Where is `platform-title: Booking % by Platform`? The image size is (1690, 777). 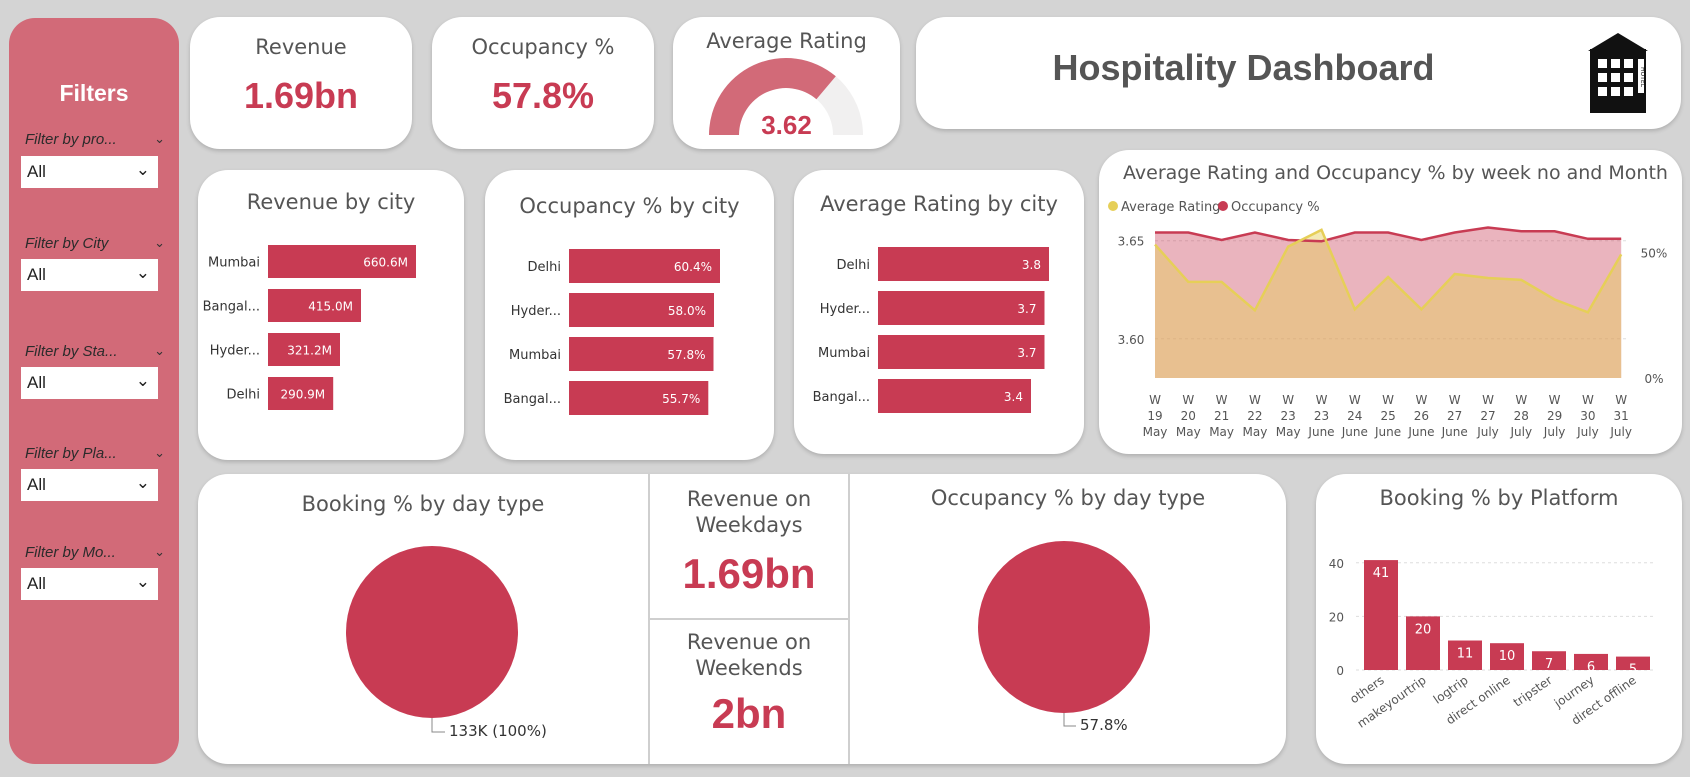
platform-title: Booking % by Platform is located at coordinates (1499, 498).